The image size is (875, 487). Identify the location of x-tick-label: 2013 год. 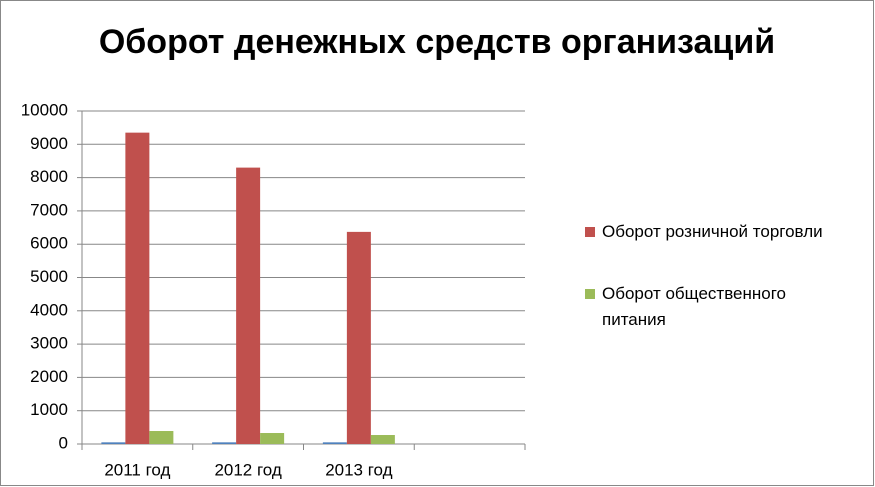
(358, 469).